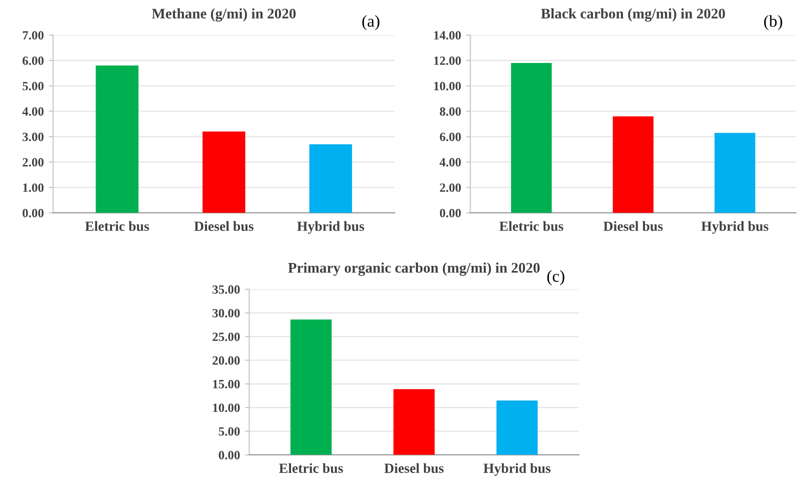 Image resolution: width=804 pixels, height=487 pixels. Describe the element at coordinates (447, 60) in the screenshot. I see `y-tick-label: 12.00` at that location.